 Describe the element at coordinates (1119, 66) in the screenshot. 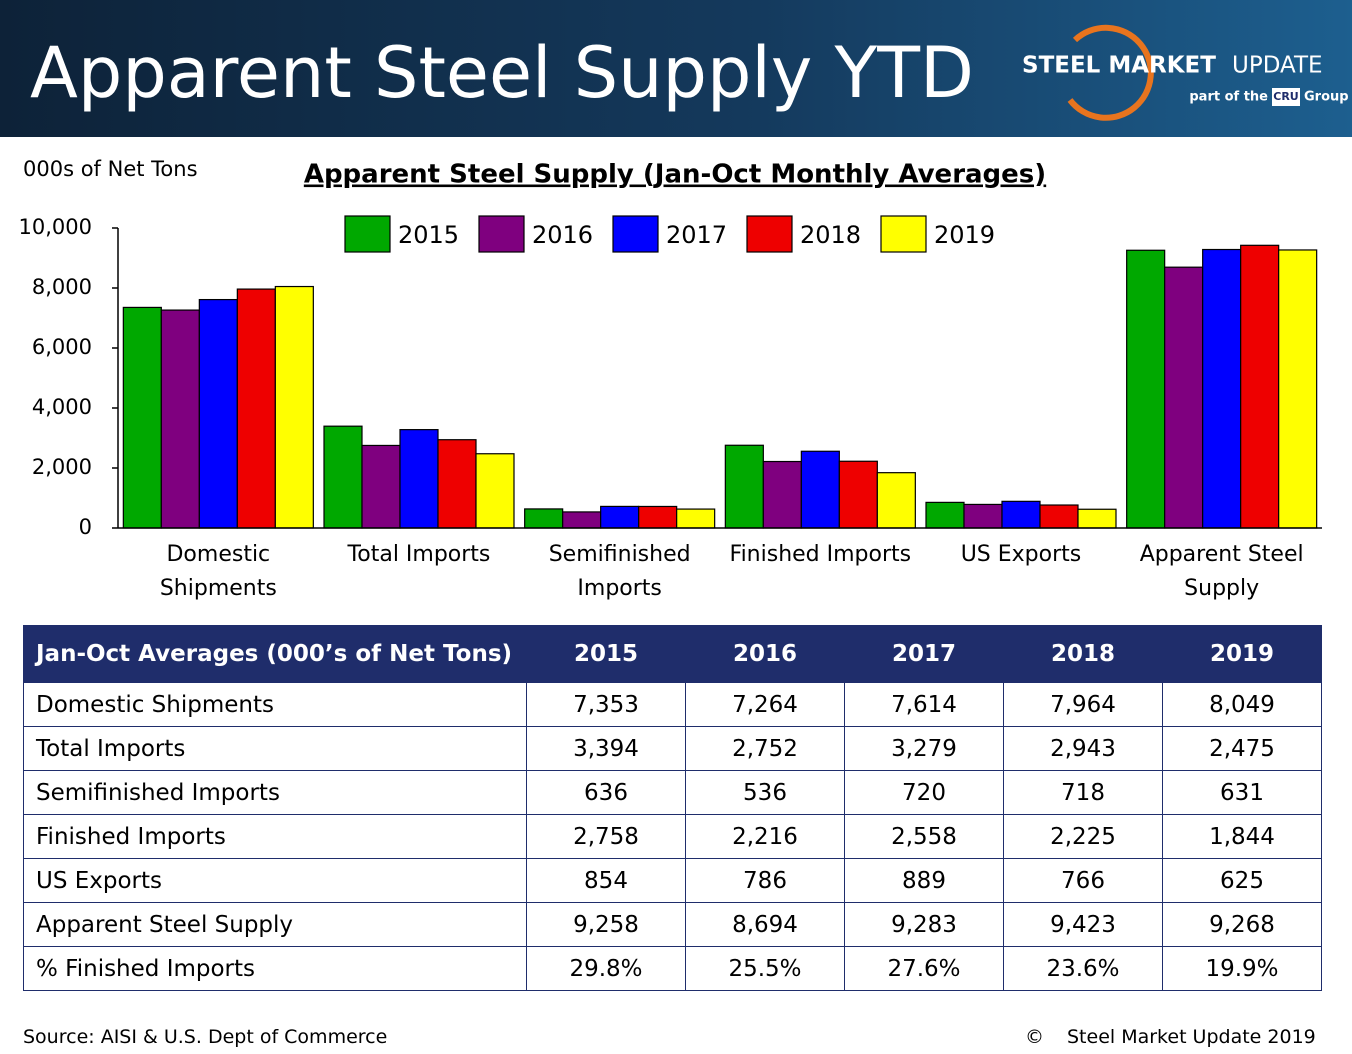

I see `logo-bold: STEEL MARKET` at that location.